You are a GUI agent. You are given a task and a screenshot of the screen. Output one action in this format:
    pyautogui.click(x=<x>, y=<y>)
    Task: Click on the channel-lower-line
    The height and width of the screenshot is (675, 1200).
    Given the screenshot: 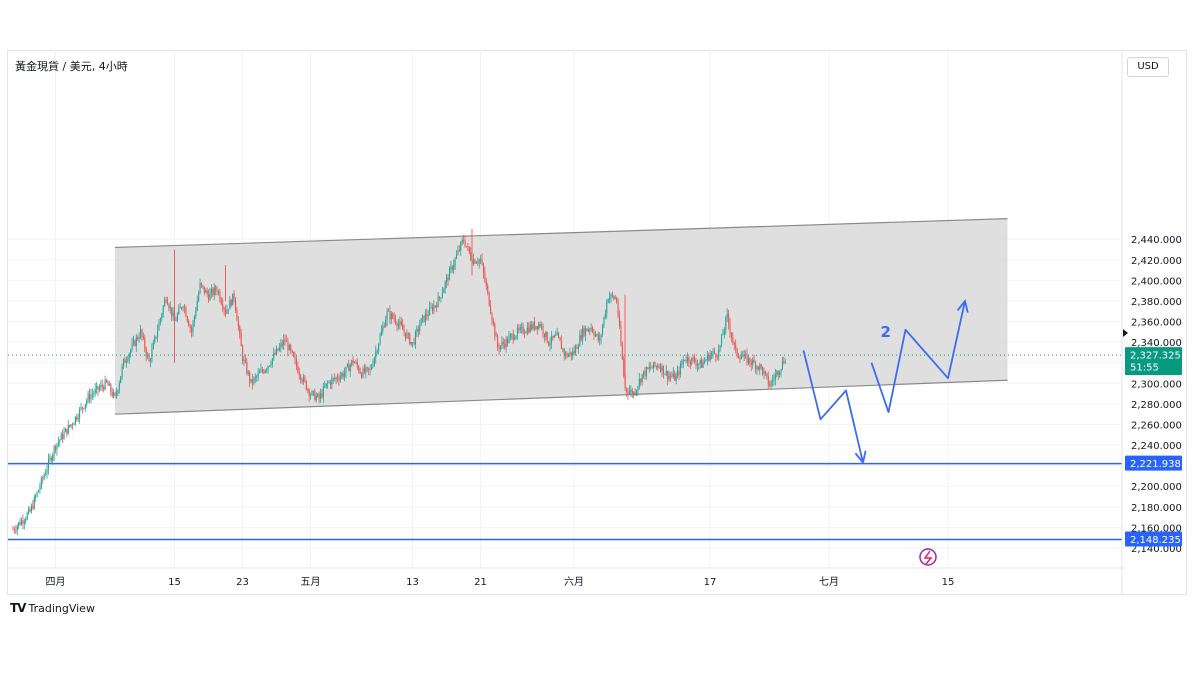 What is the action you would take?
    pyautogui.click(x=561, y=397)
    